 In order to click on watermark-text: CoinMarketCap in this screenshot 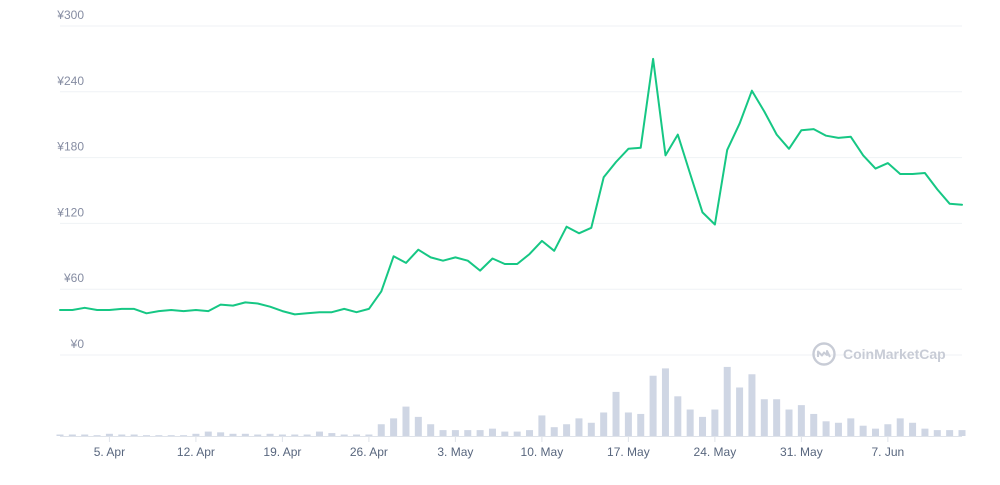, I will do `click(894, 354)`.